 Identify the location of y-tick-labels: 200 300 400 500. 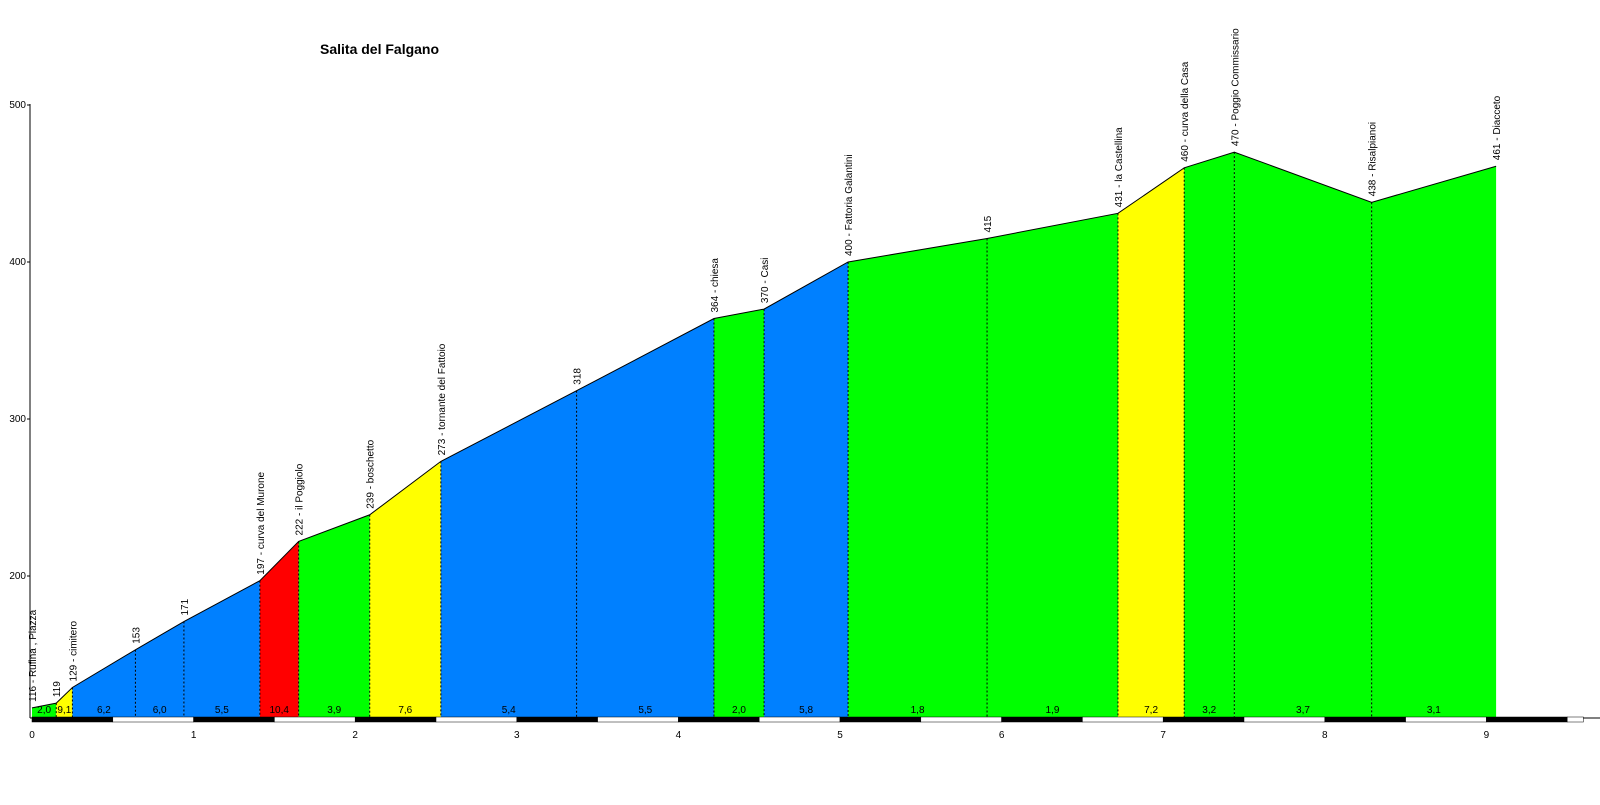
(19, 341).